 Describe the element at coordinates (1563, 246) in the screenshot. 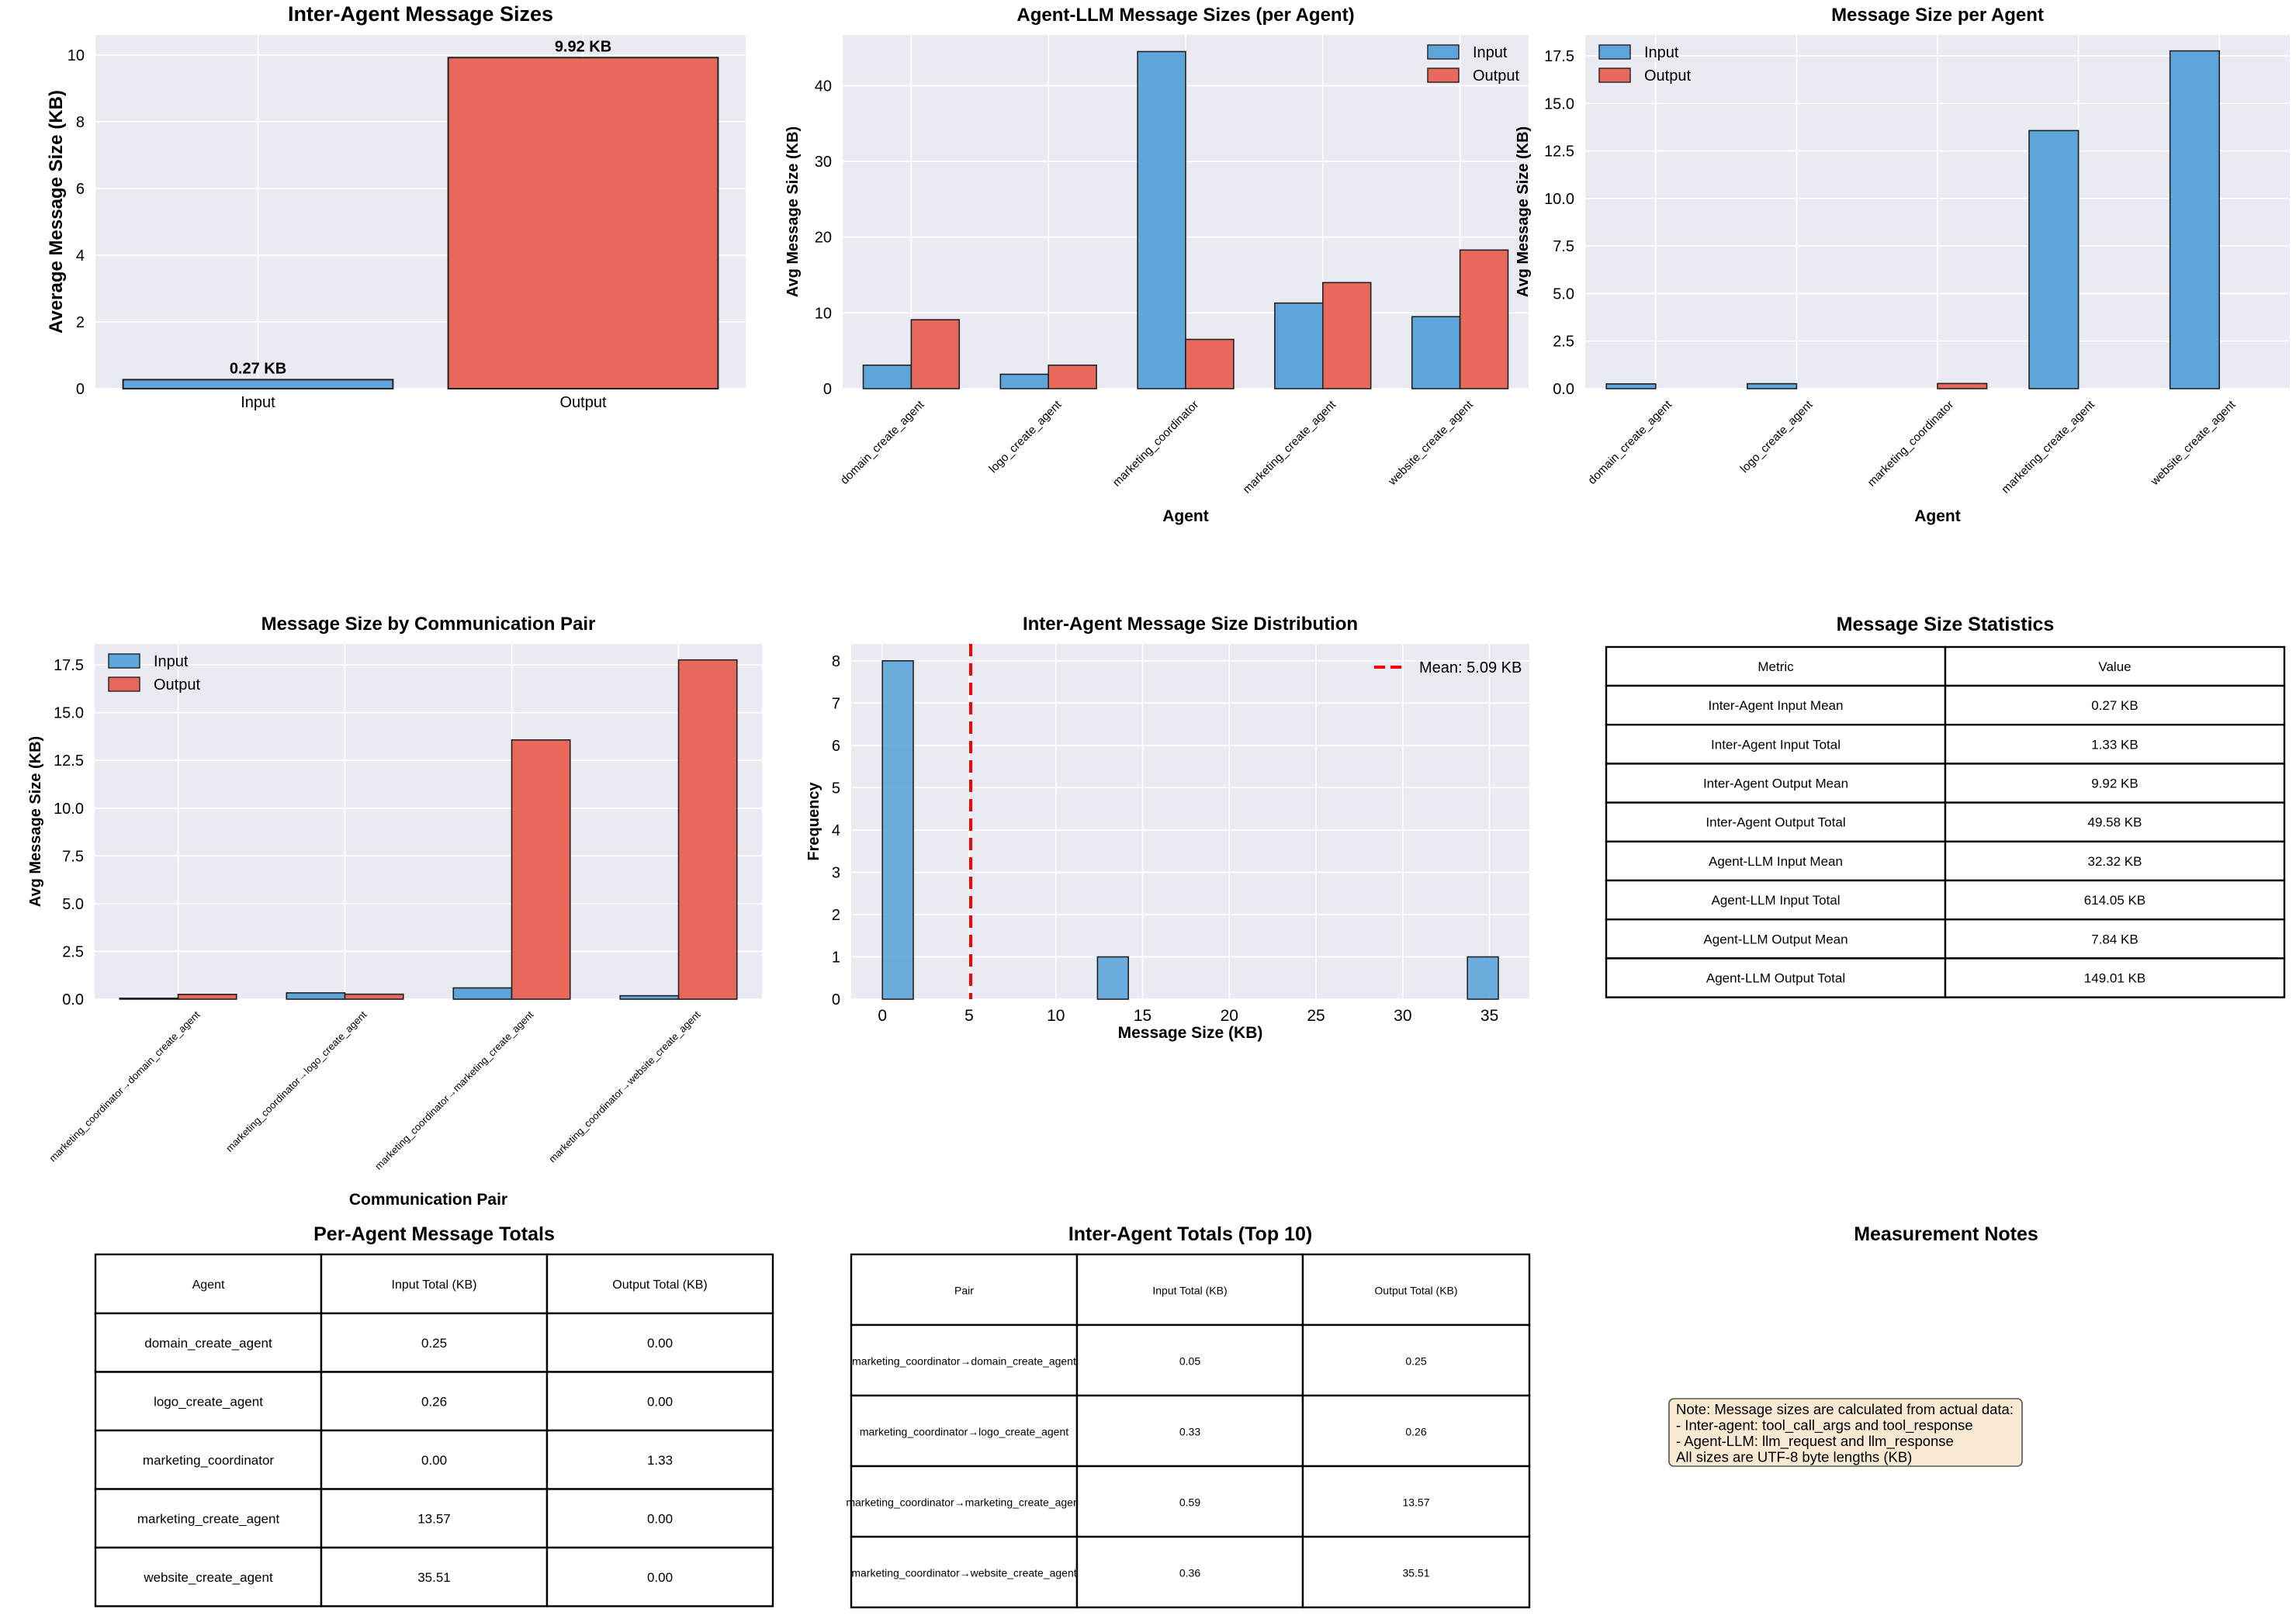

I see `c3-ytick-label: 7.5` at that location.